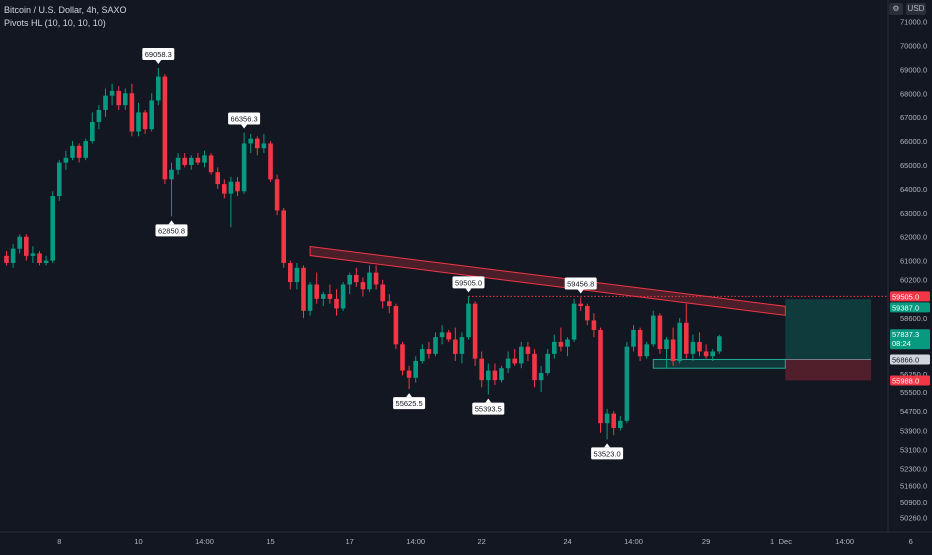 This screenshot has width=932, height=555. I want to click on position-loss-zone, so click(828, 370).